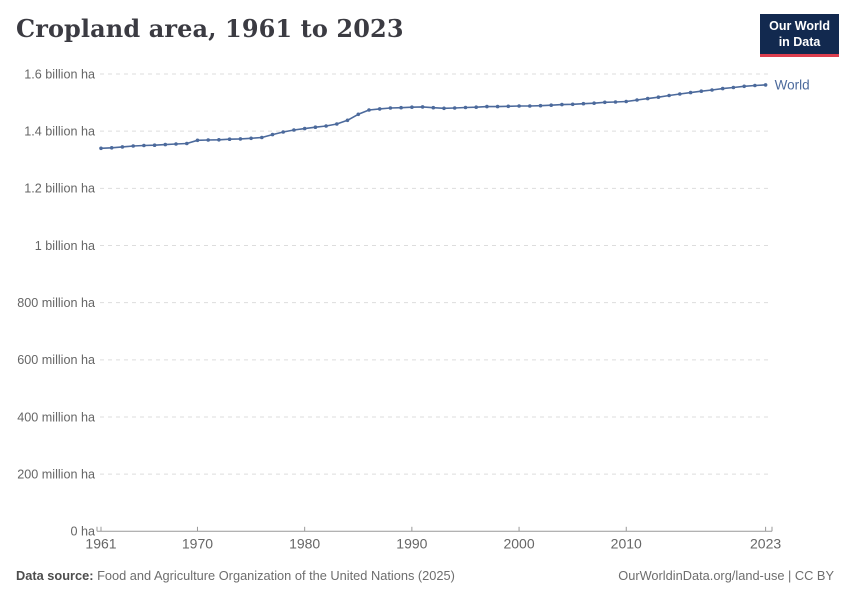 The height and width of the screenshot is (600, 850). I want to click on y-tick-label: 1.4 billion ha, so click(59, 131).